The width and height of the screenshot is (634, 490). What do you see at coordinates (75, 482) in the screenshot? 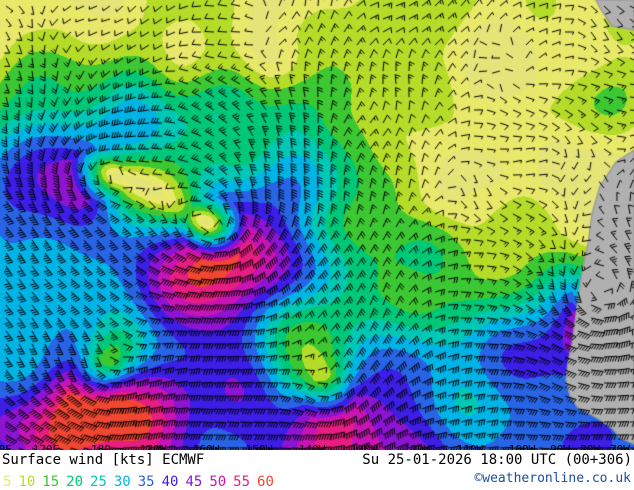
I see `legend-value: 20` at bounding box center [75, 482].